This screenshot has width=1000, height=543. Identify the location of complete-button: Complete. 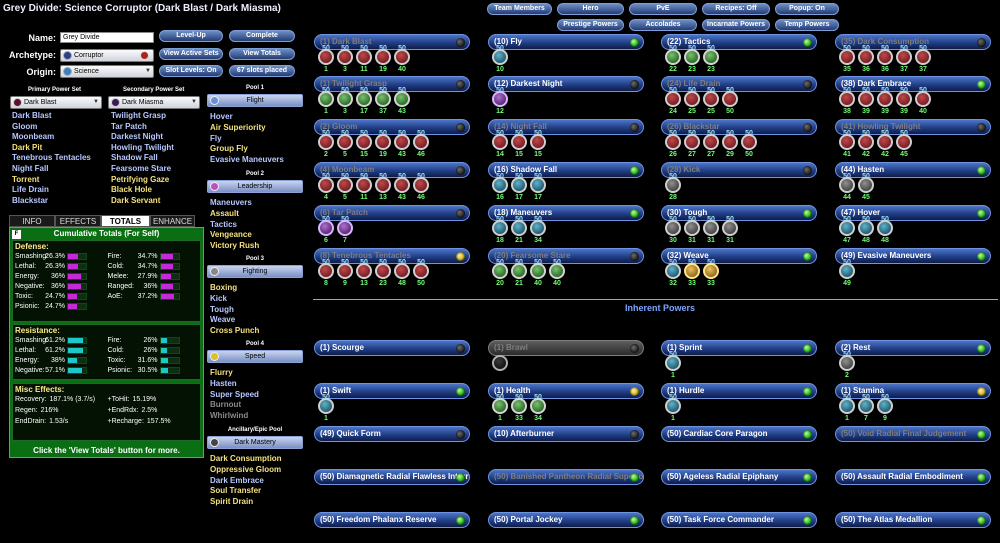
(262, 36).